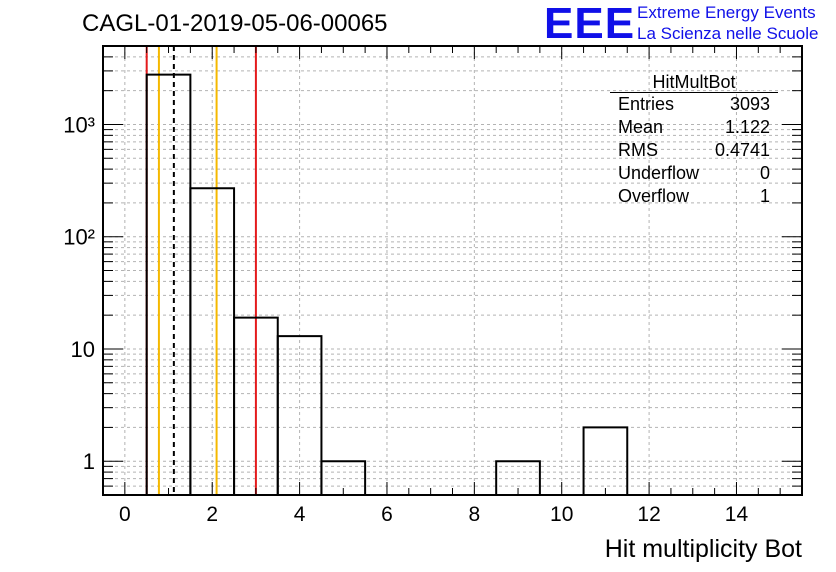 This screenshot has width=836, height=572. Describe the element at coordinates (648, 514) in the screenshot. I see `x-tick-label: 12` at that location.